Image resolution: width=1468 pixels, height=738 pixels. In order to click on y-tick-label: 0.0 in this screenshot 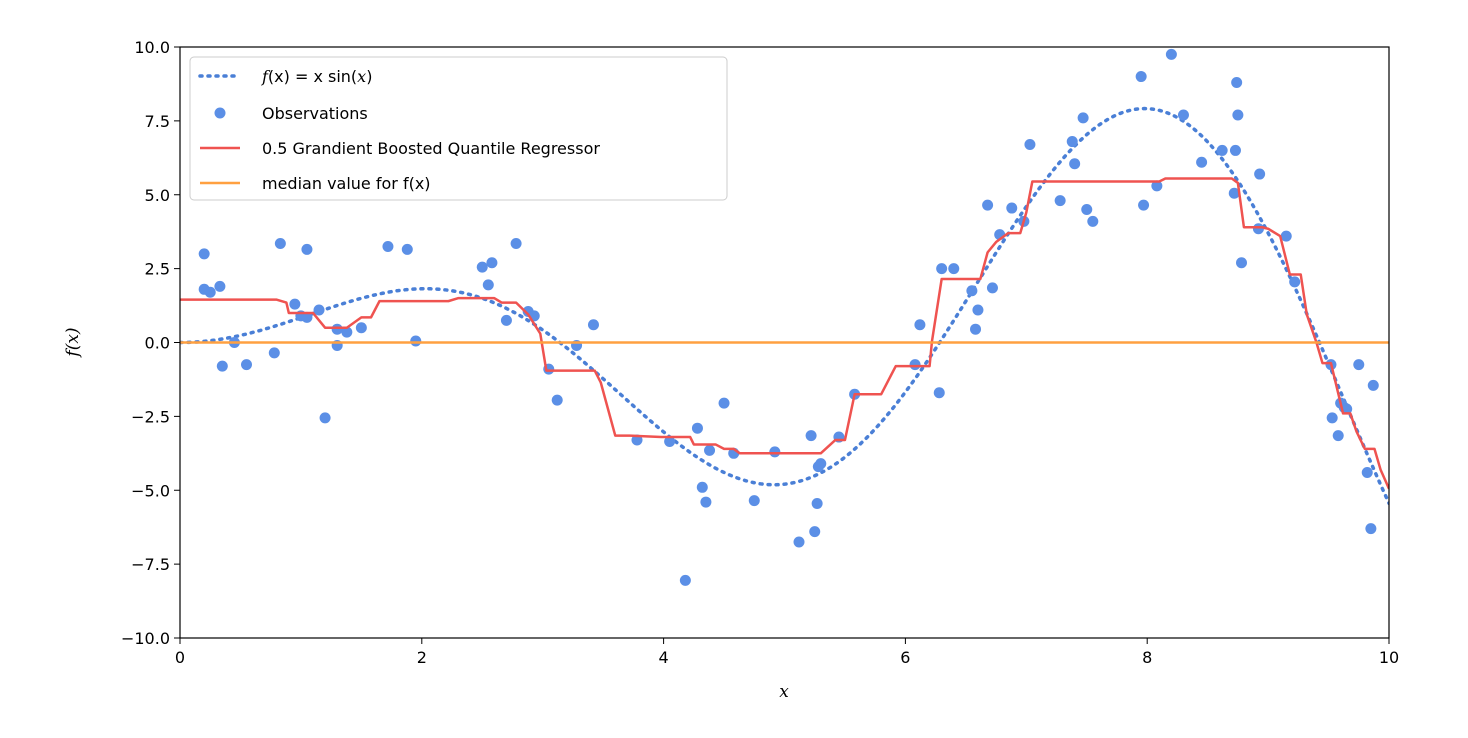, I will do `click(157, 343)`.